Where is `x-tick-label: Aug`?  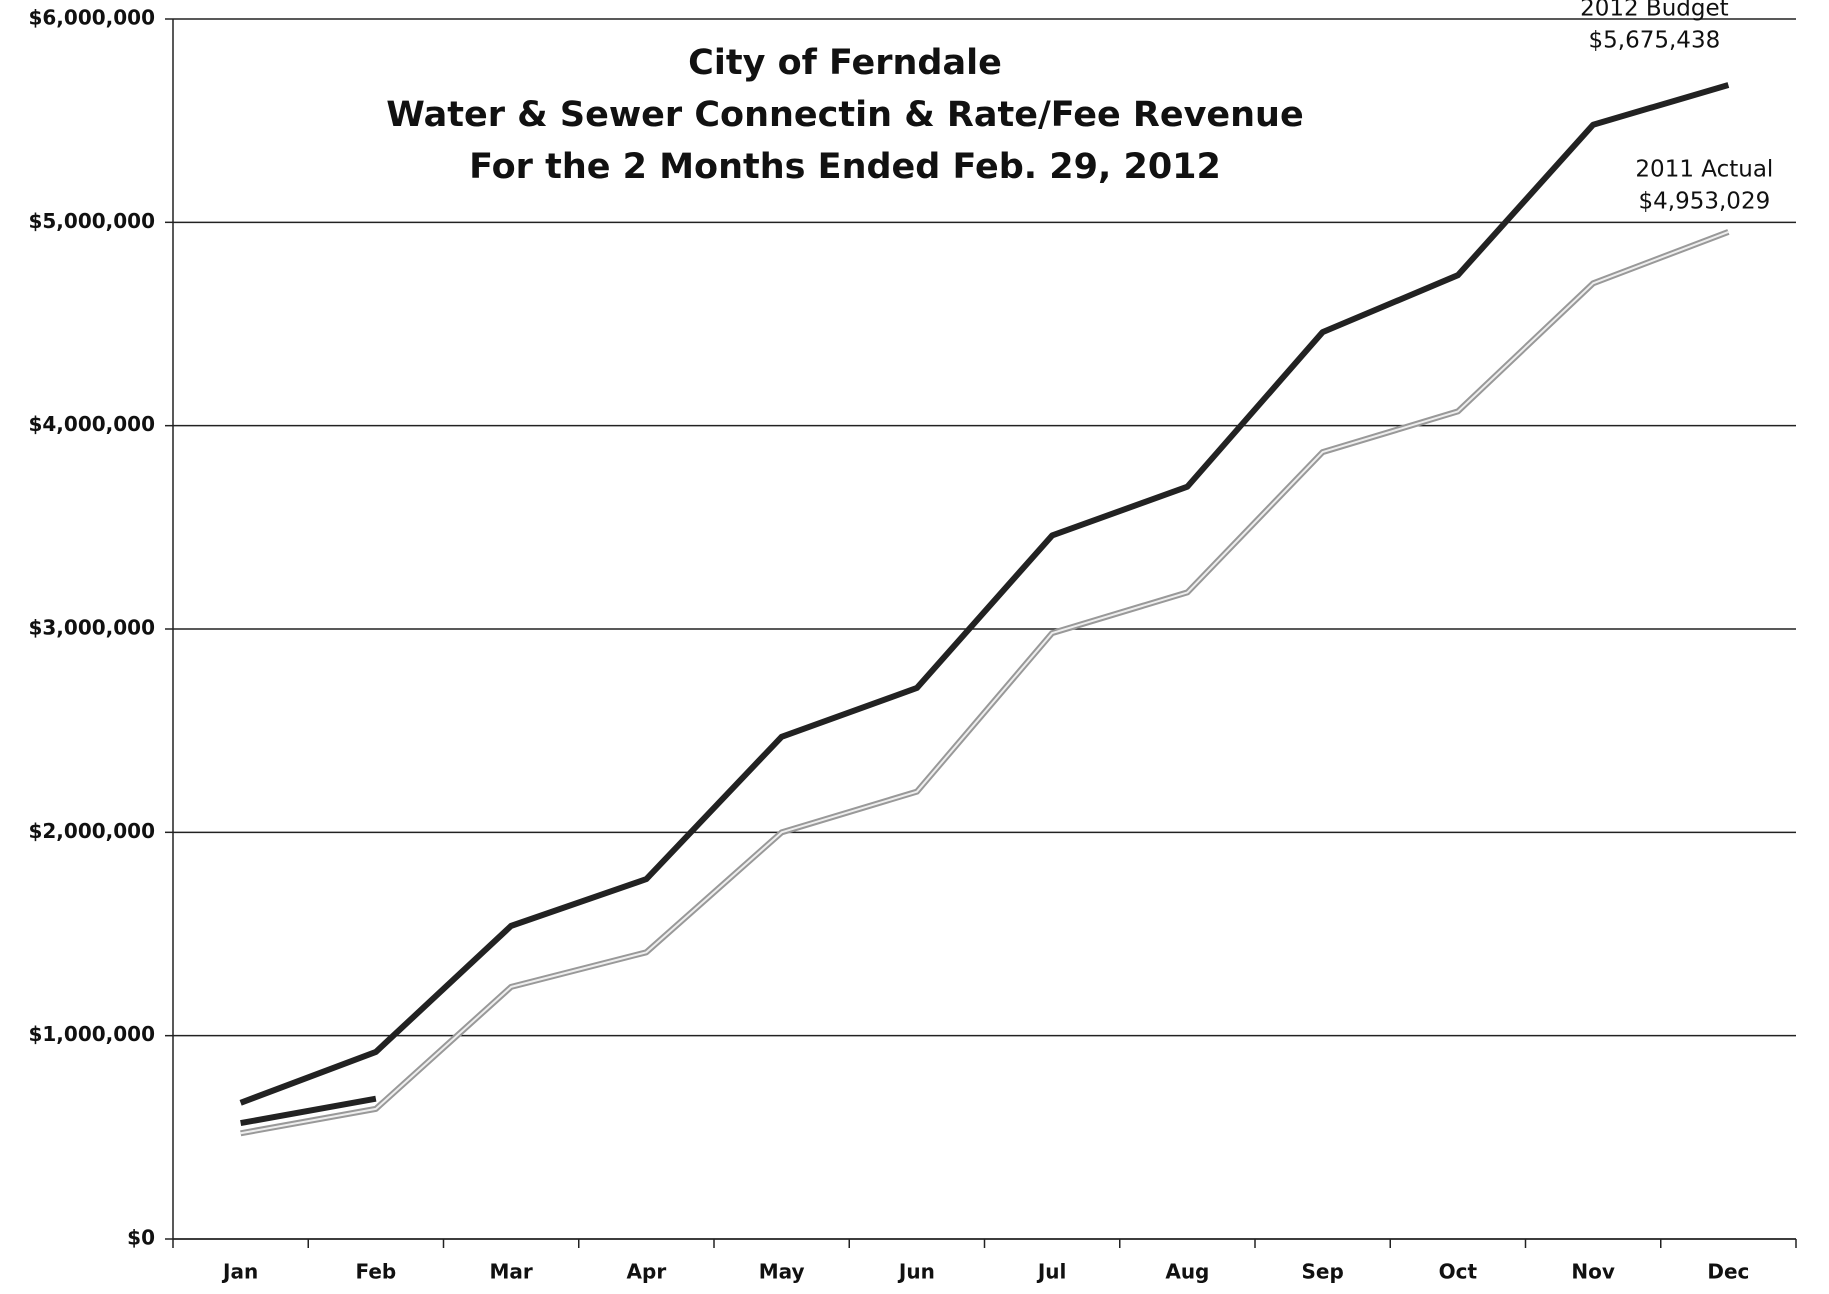 x-tick-label: Aug is located at coordinates (1187, 1272).